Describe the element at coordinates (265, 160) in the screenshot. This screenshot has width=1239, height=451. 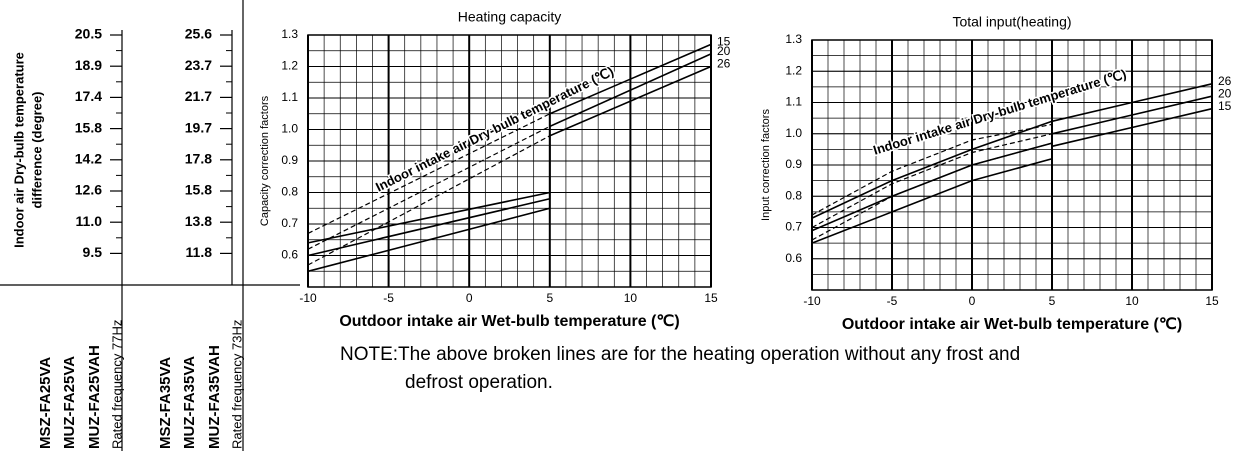
I see `y-axis-label: Capacity correction factors` at that location.